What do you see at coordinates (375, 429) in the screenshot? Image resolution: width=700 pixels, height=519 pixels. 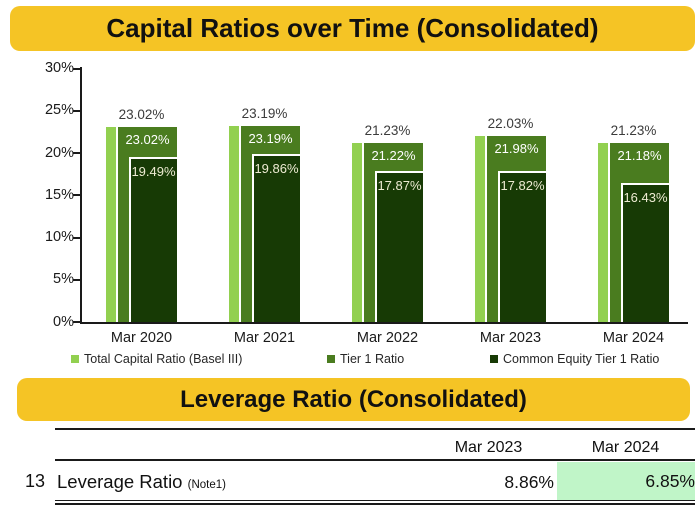 I see `table-rule-top` at bounding box center [375, 429].